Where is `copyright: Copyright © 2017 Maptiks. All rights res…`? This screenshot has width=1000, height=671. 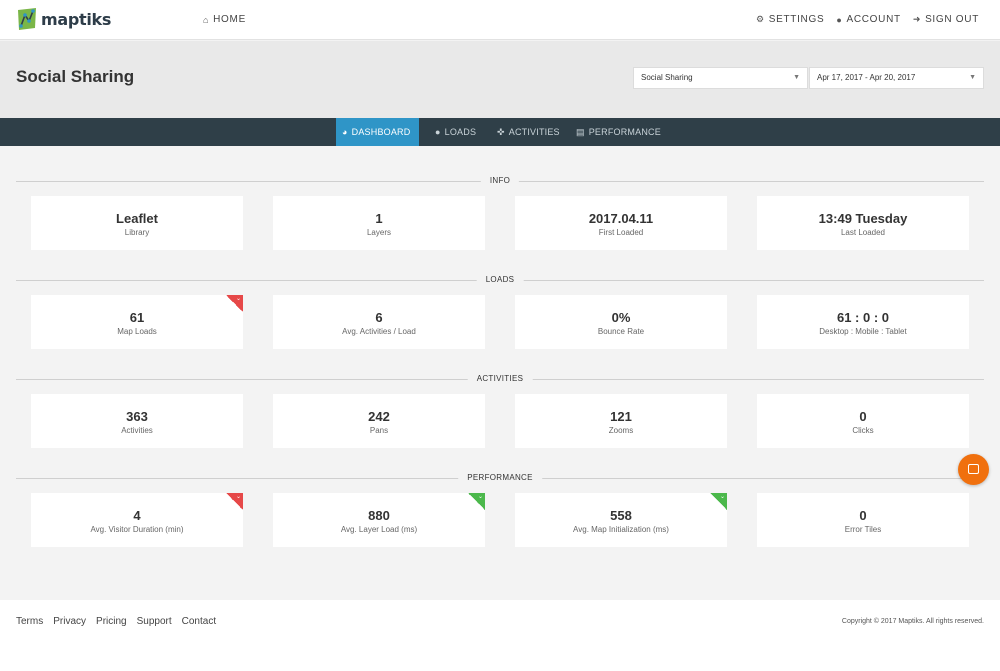 copyright: Copyright © 2017 Maptiks. All rights res… is located at coordinates (912, 621).